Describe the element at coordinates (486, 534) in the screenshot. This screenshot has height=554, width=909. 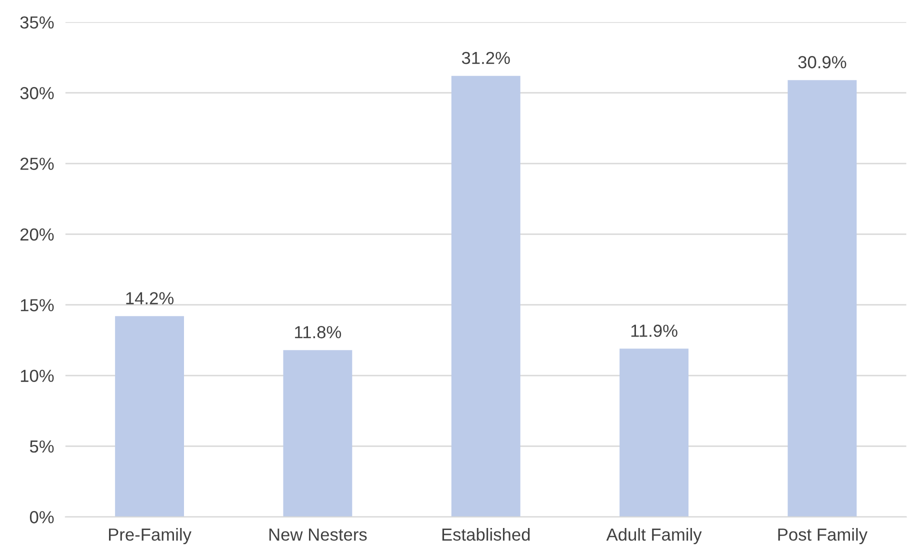
I see `x-tick-label: Established` at that location.